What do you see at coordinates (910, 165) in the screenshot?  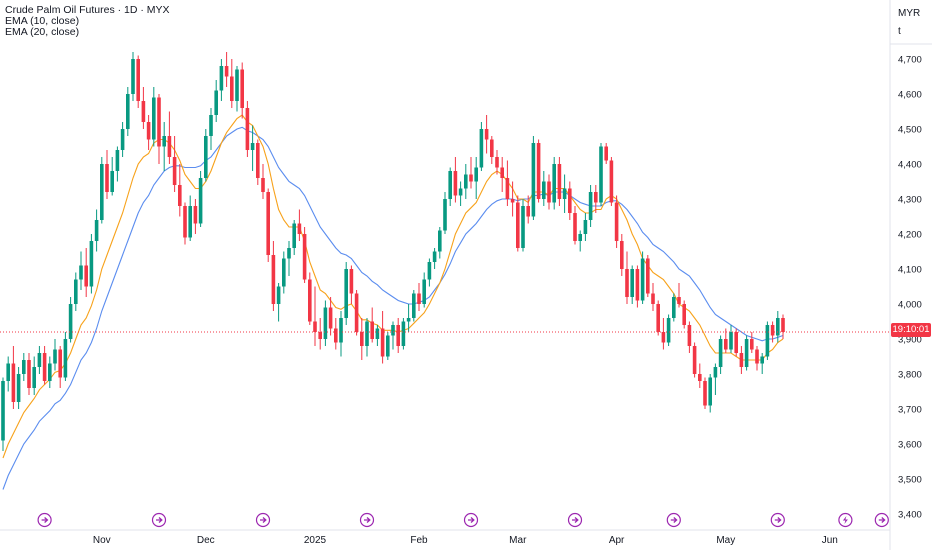 I see `y-tick-label: 4,400` at bounding box center [910, 165].